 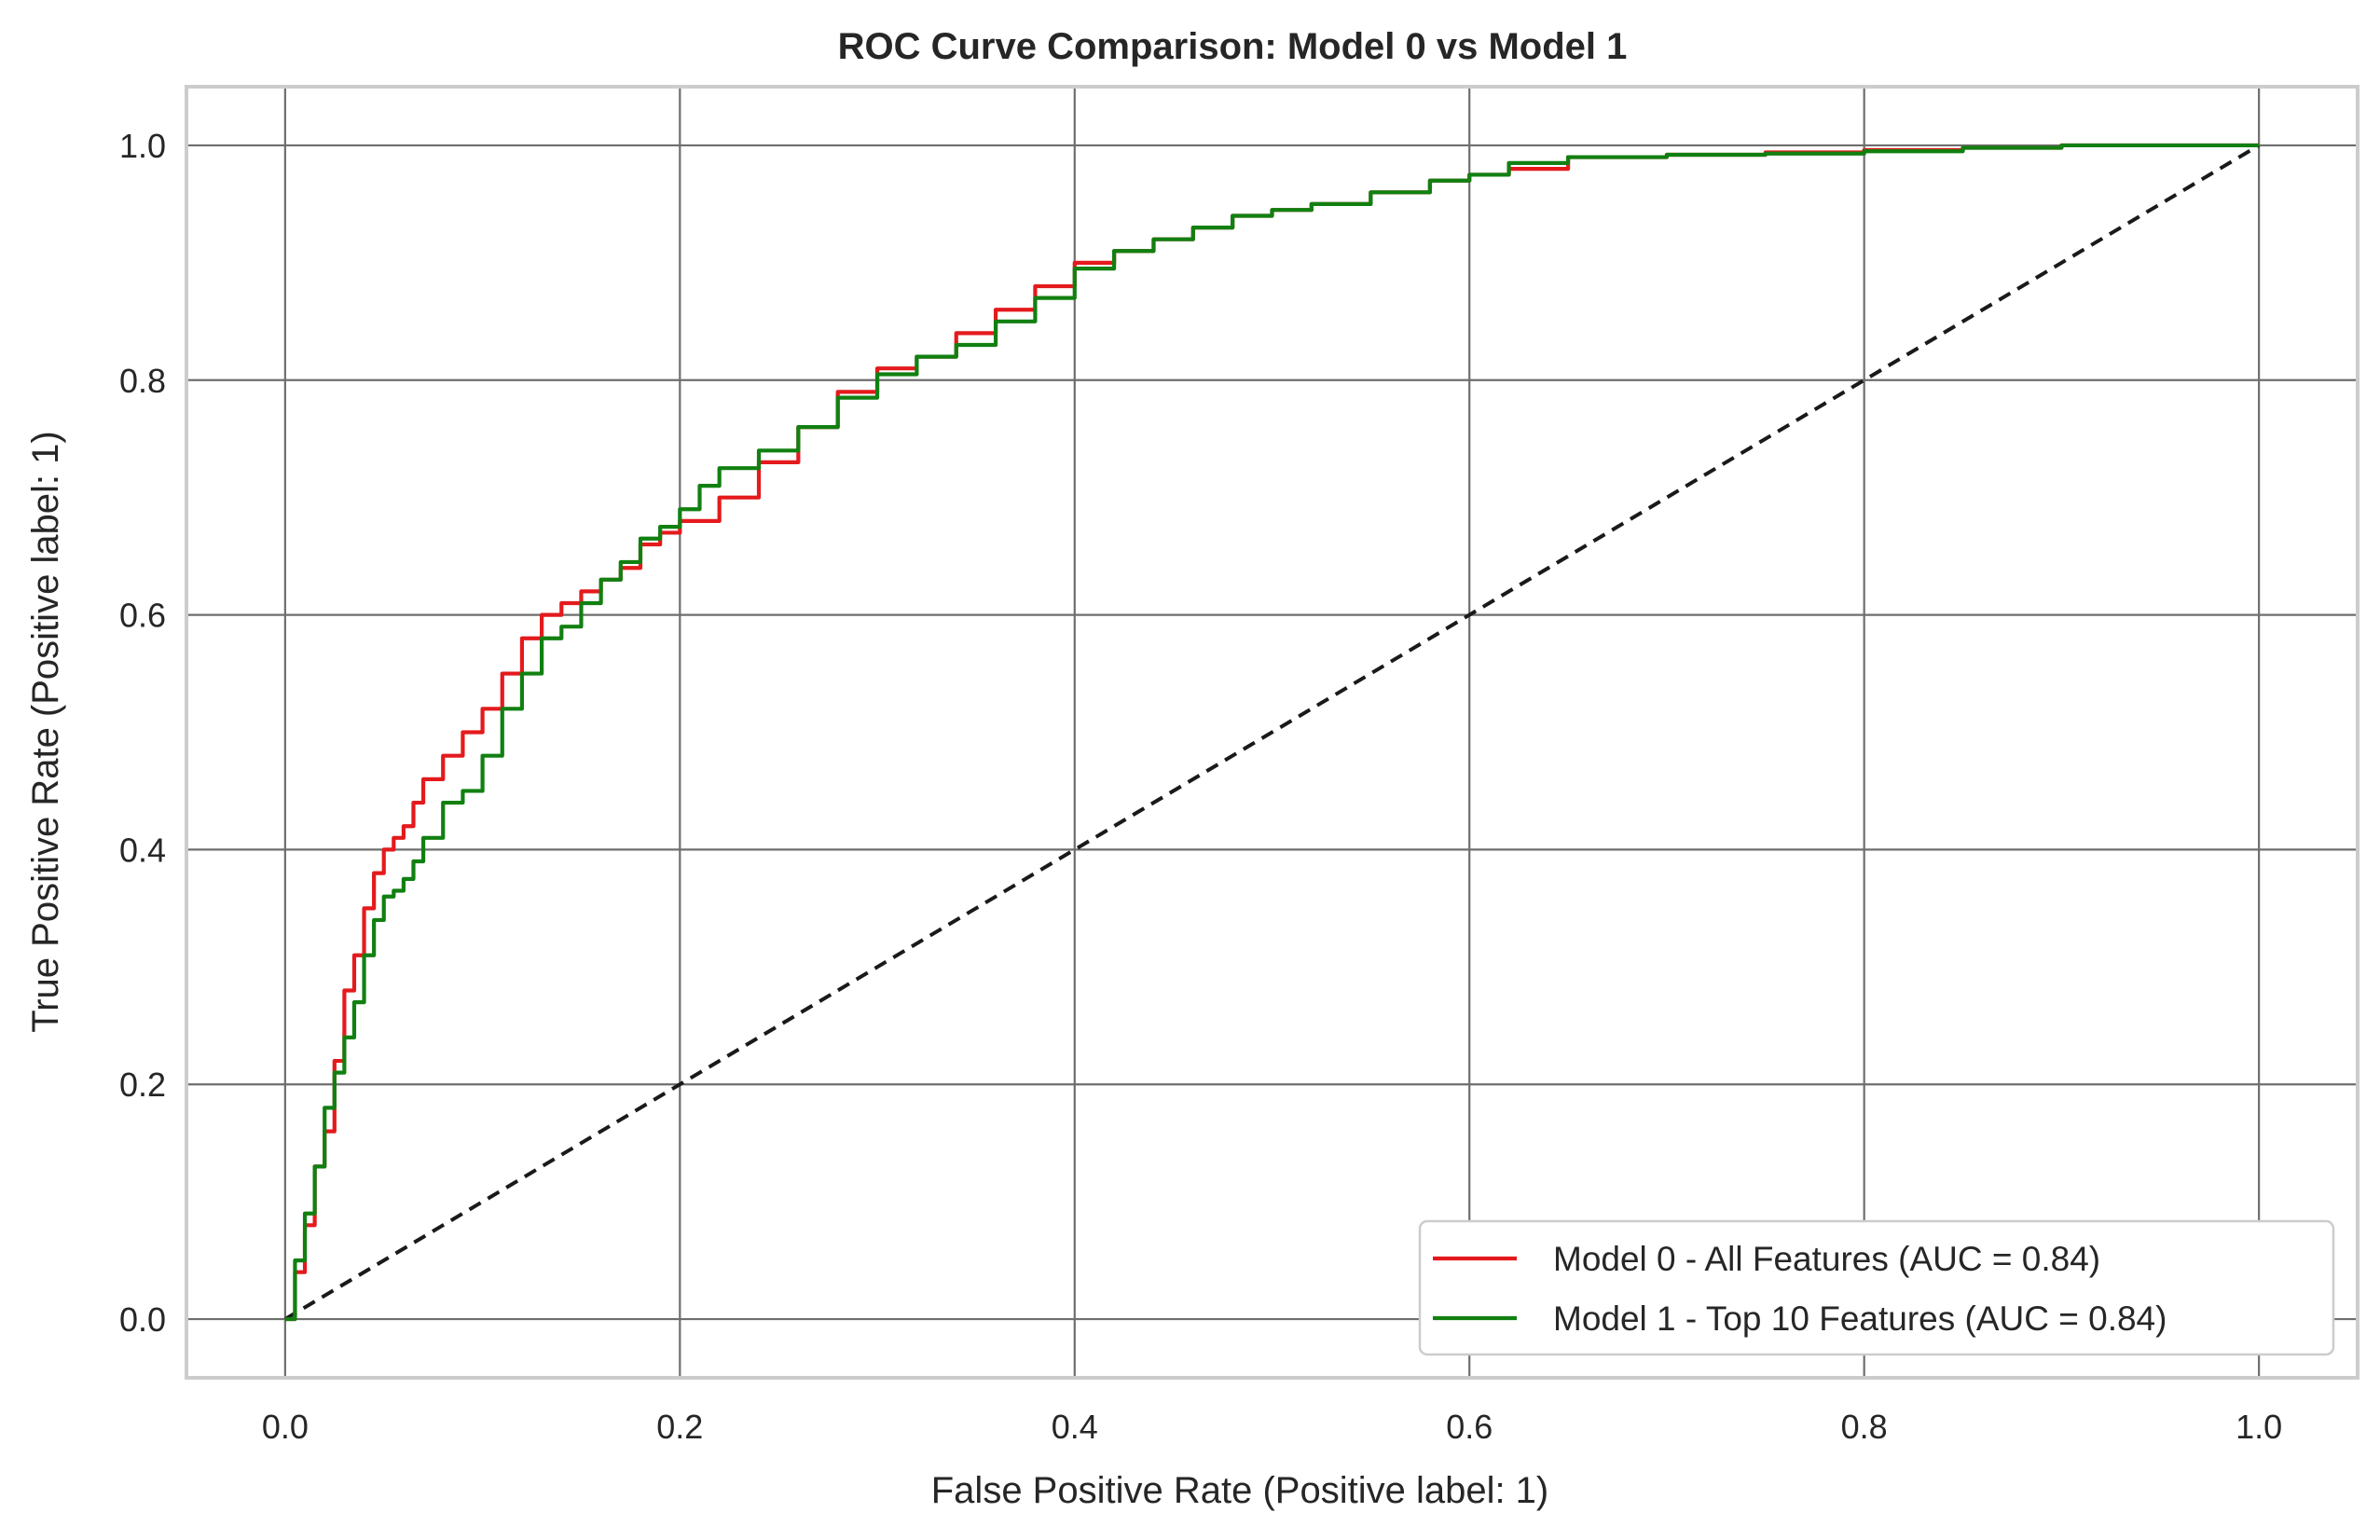 I want to click on y-tick-label: 1.0, so click(x=143, y=146).